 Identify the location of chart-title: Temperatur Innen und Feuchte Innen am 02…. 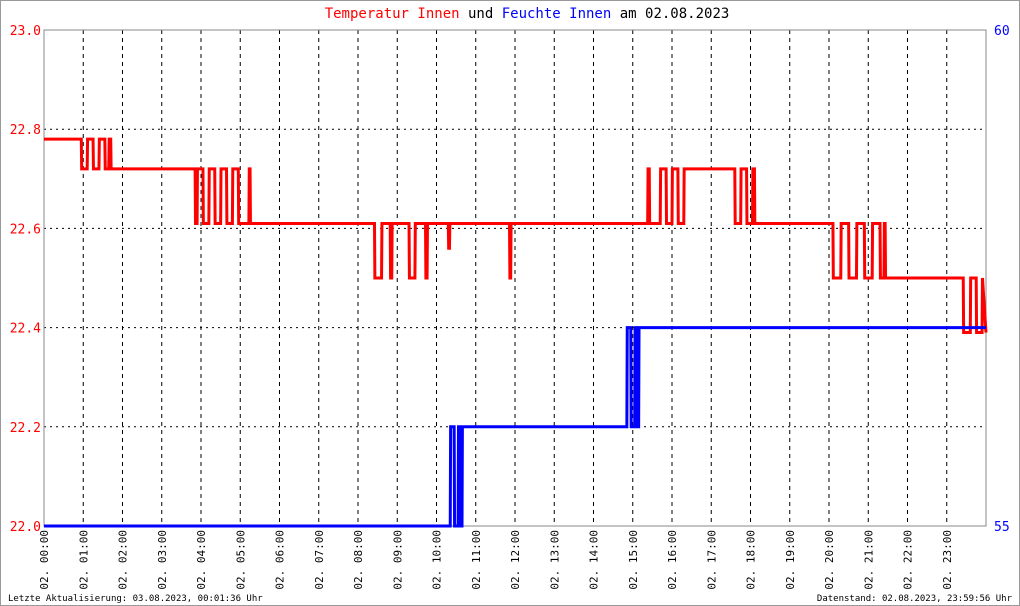
(527, 14).